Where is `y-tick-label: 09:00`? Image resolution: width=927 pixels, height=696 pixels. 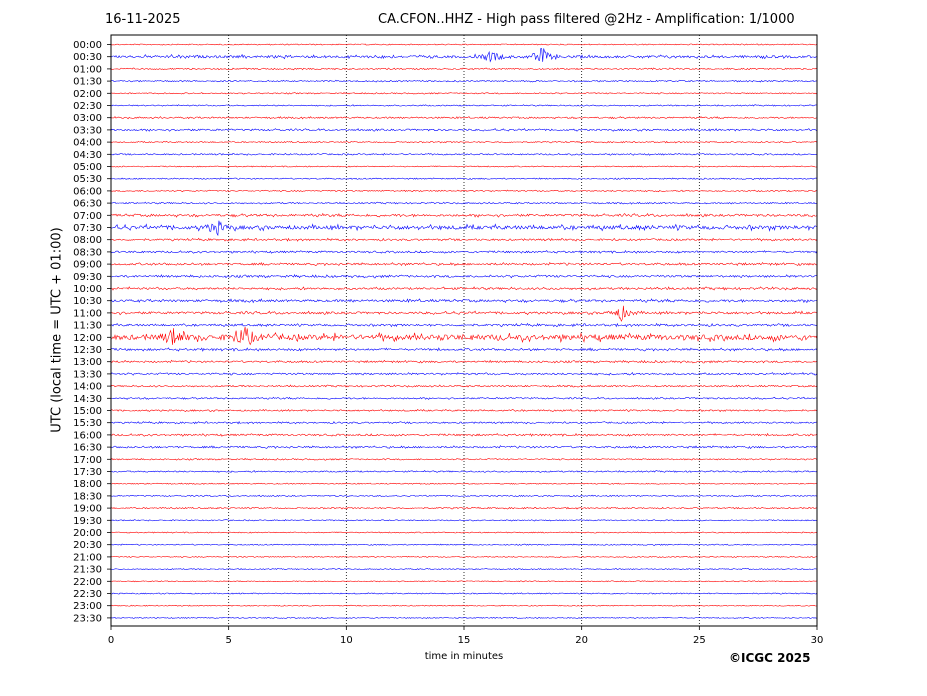 y-tick-label: 09:00 is located at coordinates (87, 265).